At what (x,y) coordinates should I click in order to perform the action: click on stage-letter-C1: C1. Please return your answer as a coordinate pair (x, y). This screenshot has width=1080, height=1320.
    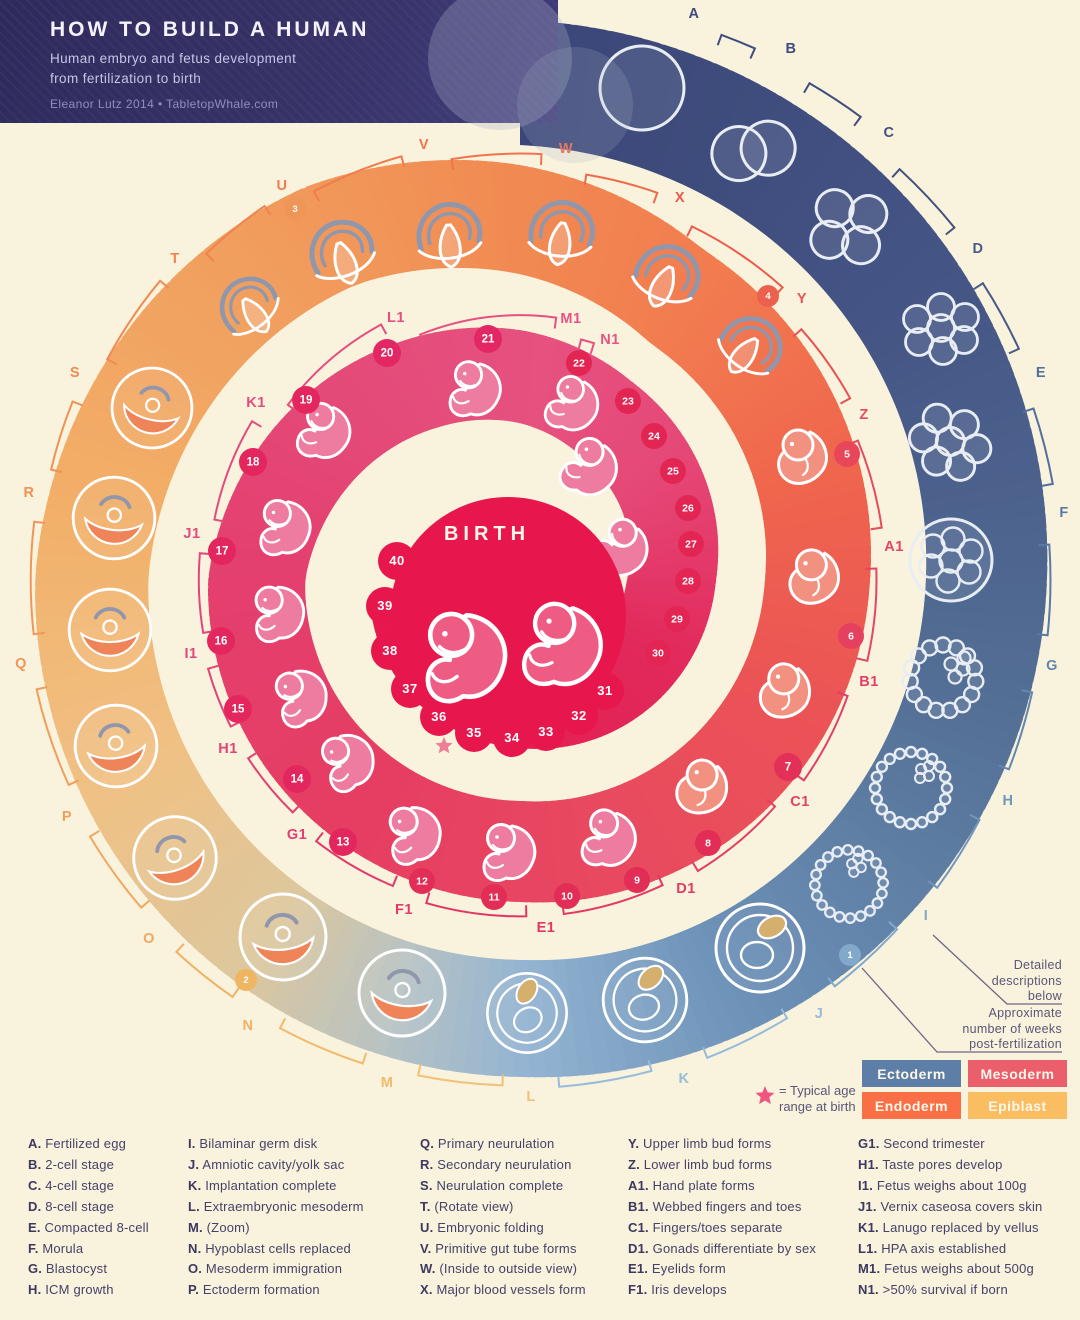
    Looking at the image, I should click on (800, 802).